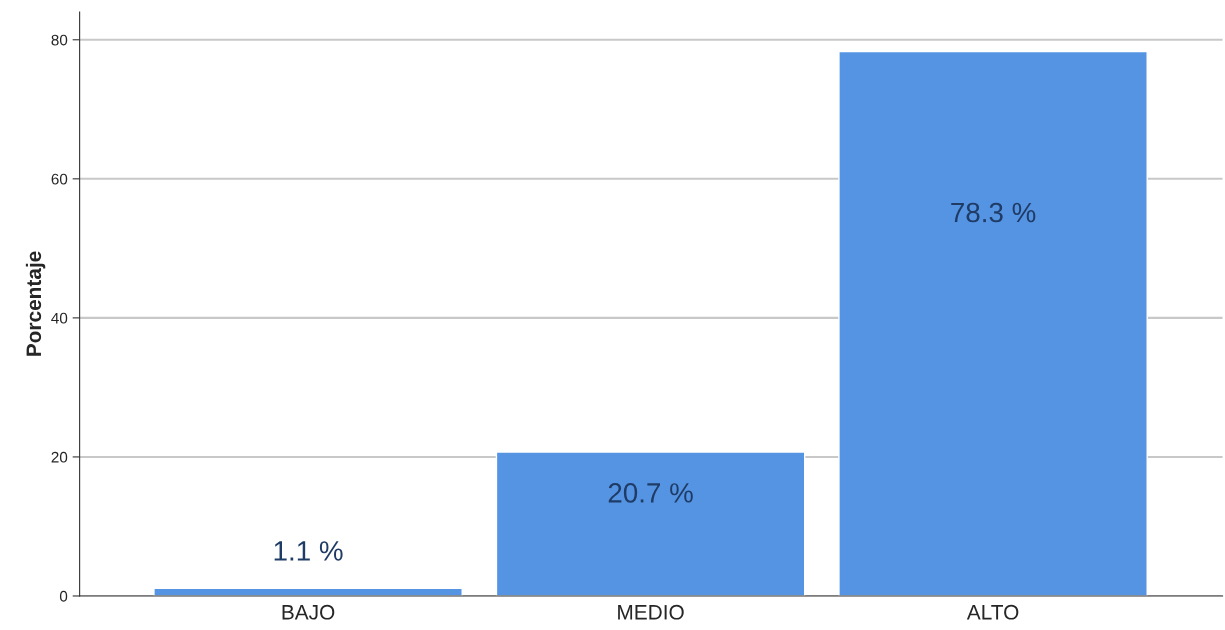  What do you see at coordinates (59, 318) in the screenshot?
I see `y-tick-label: 40` at bounding box center [59, 318].